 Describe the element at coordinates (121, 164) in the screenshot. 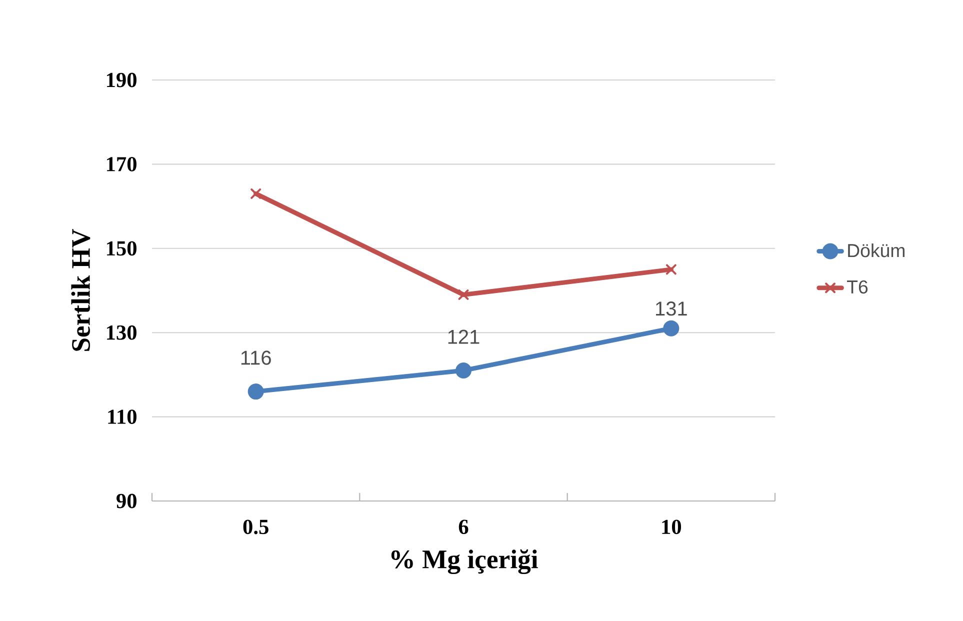

I see `y-tick-label: 170` at that location.